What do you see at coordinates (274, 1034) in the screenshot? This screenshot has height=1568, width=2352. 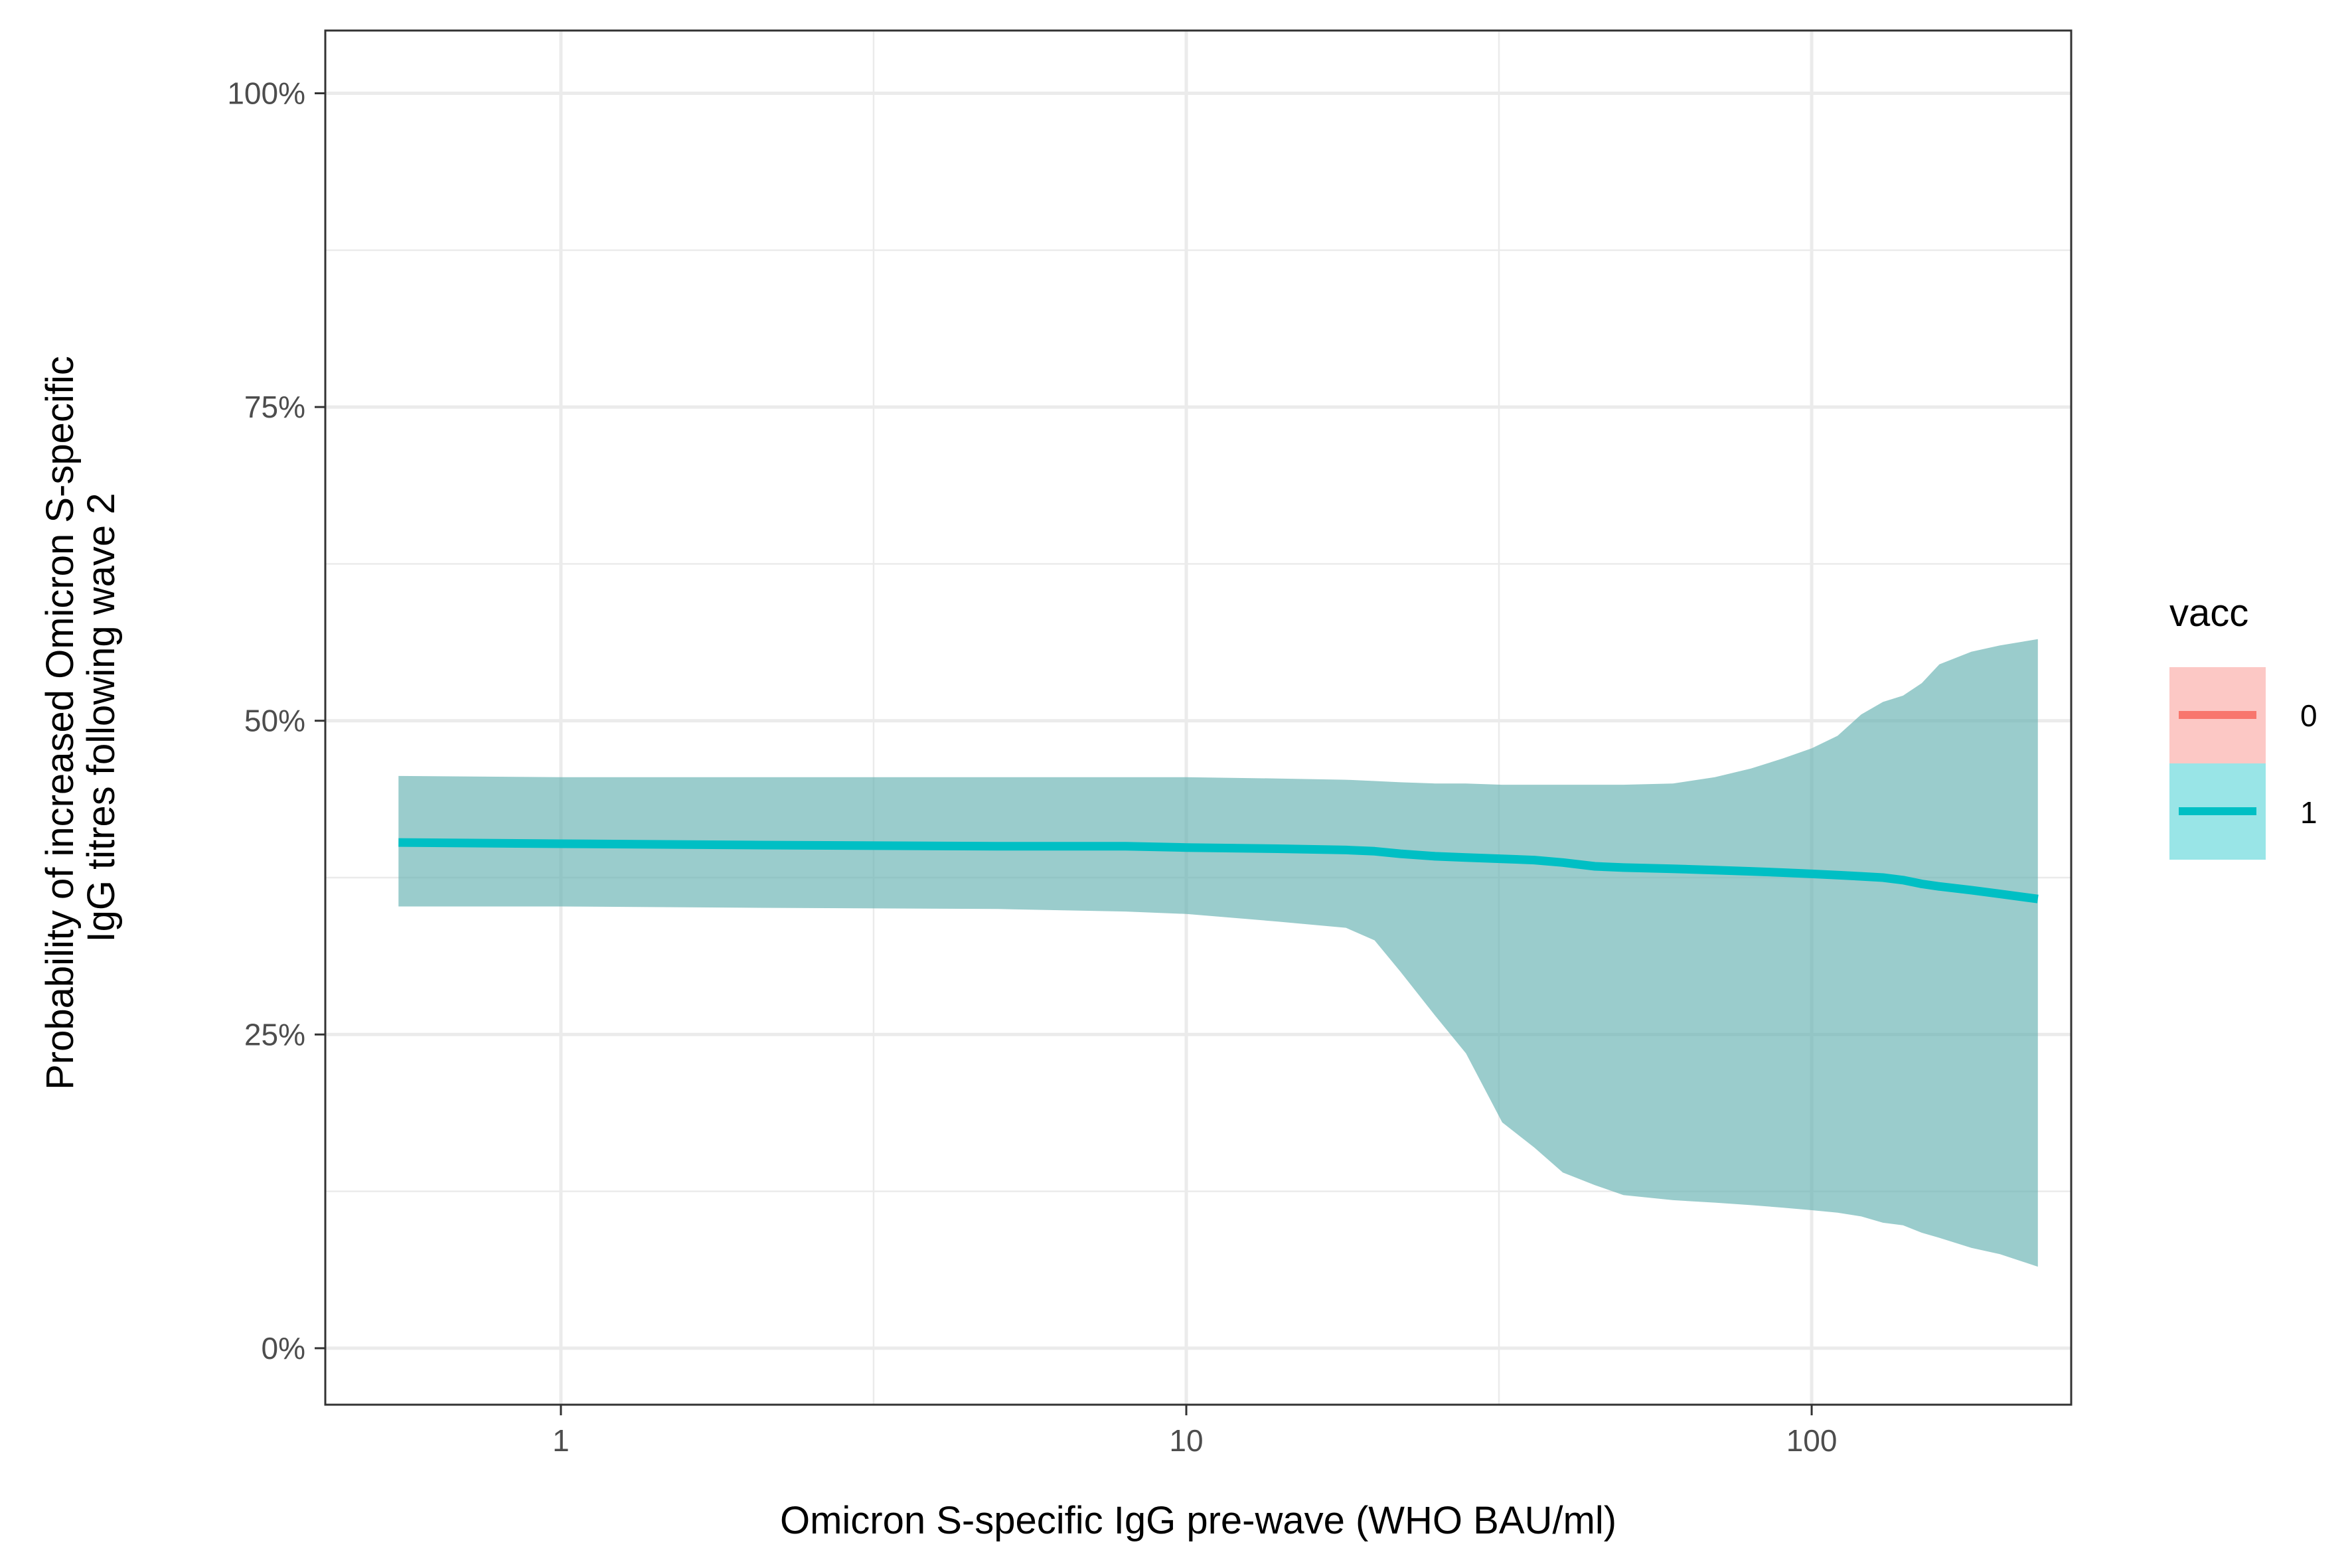 I see `y-tick-label: 25%` at bounding box center [274, 1034].